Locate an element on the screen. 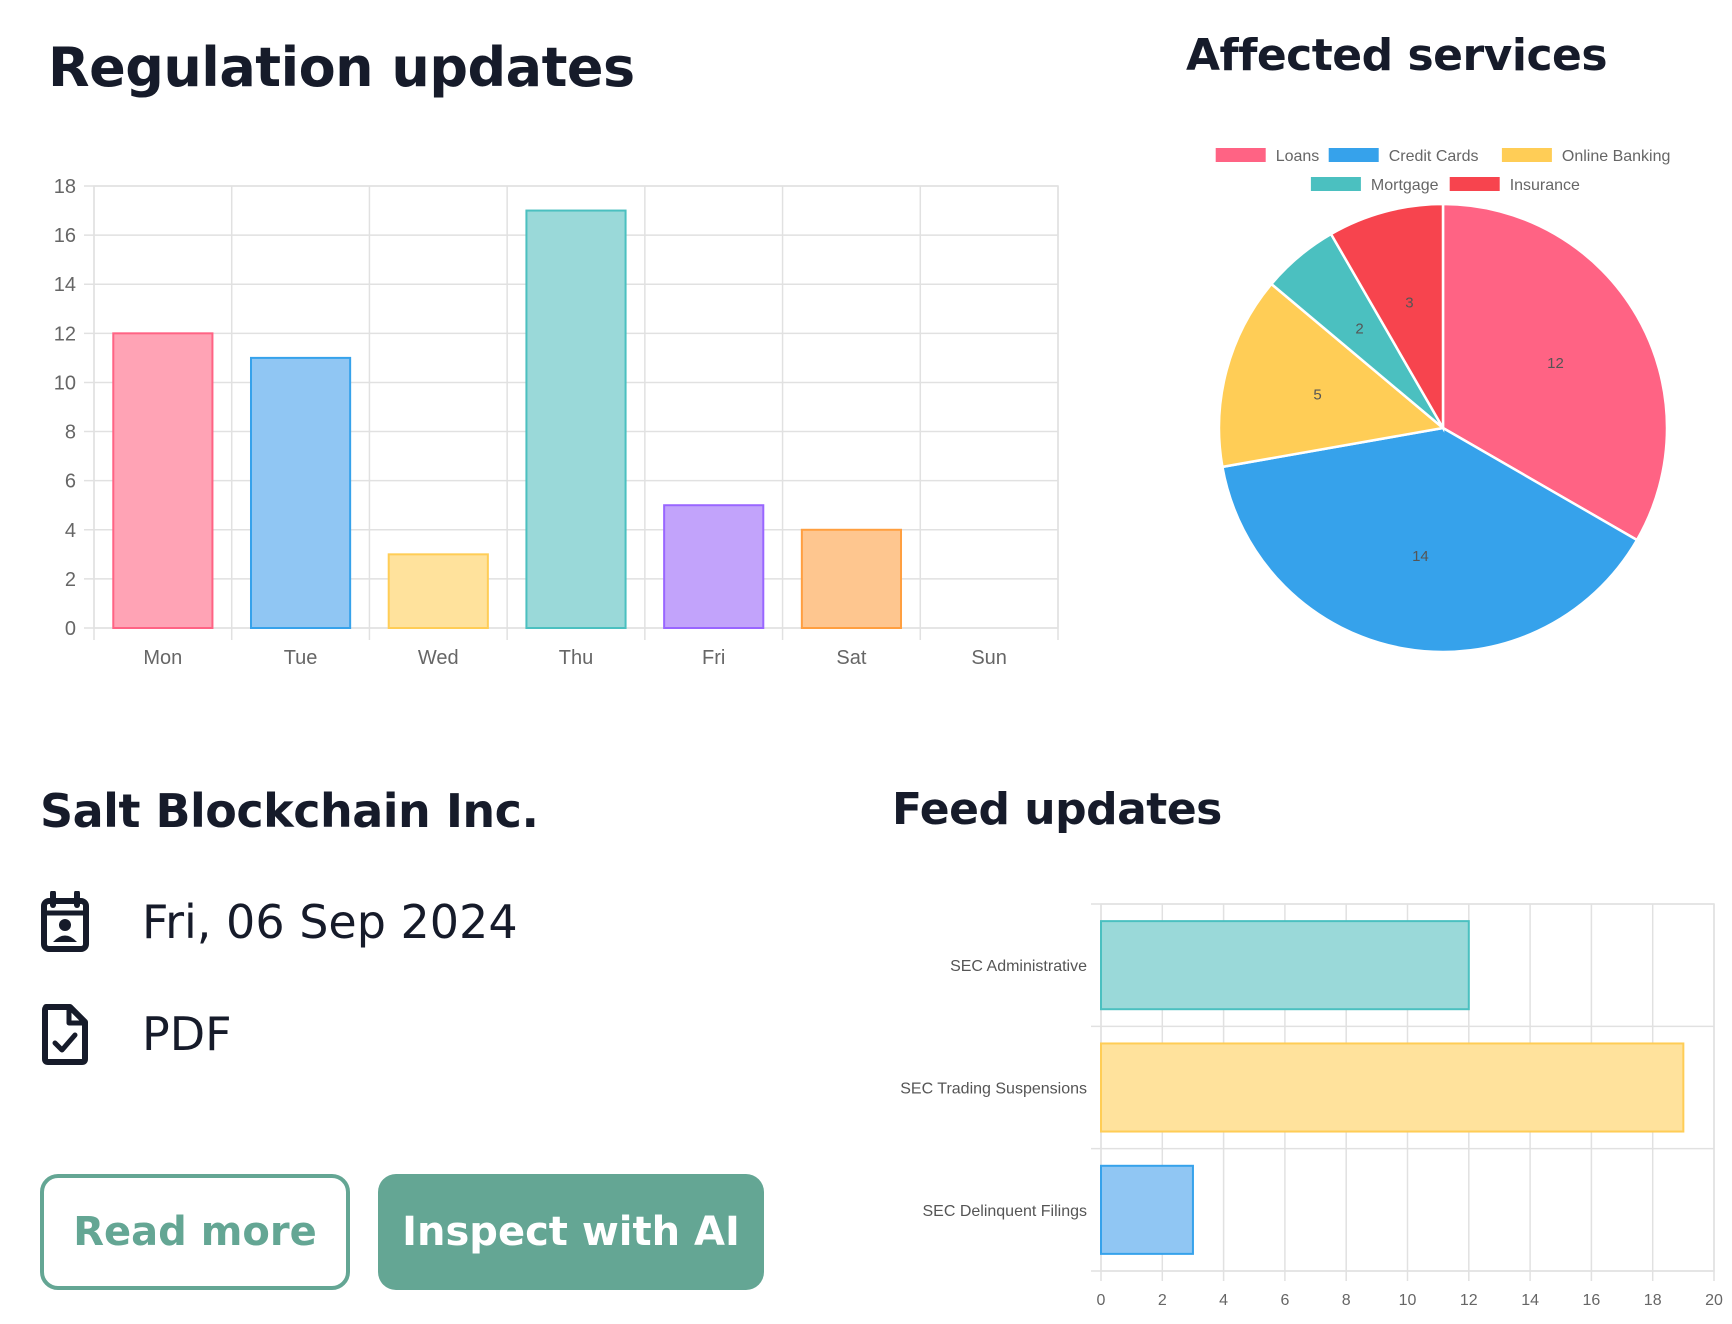 Image resolution: width=1732 pixels, height=1324 pixels. y-tick-label: SEC Trading Suspensions is located at coordinates (993, 1089).